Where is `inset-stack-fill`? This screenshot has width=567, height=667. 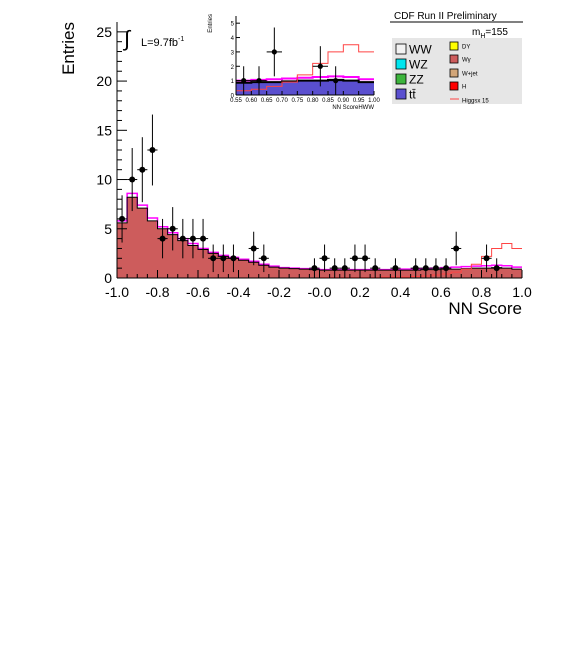
inset-stack-fill is located at coordinates (305, 87).